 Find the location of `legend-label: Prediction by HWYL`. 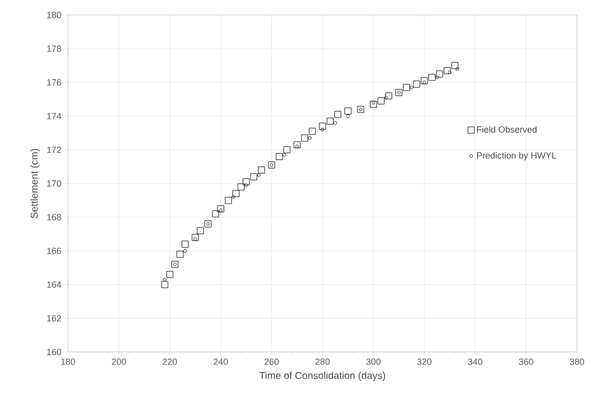

legend-label: Prediction by HWYL is located at coordinates (516, 156).